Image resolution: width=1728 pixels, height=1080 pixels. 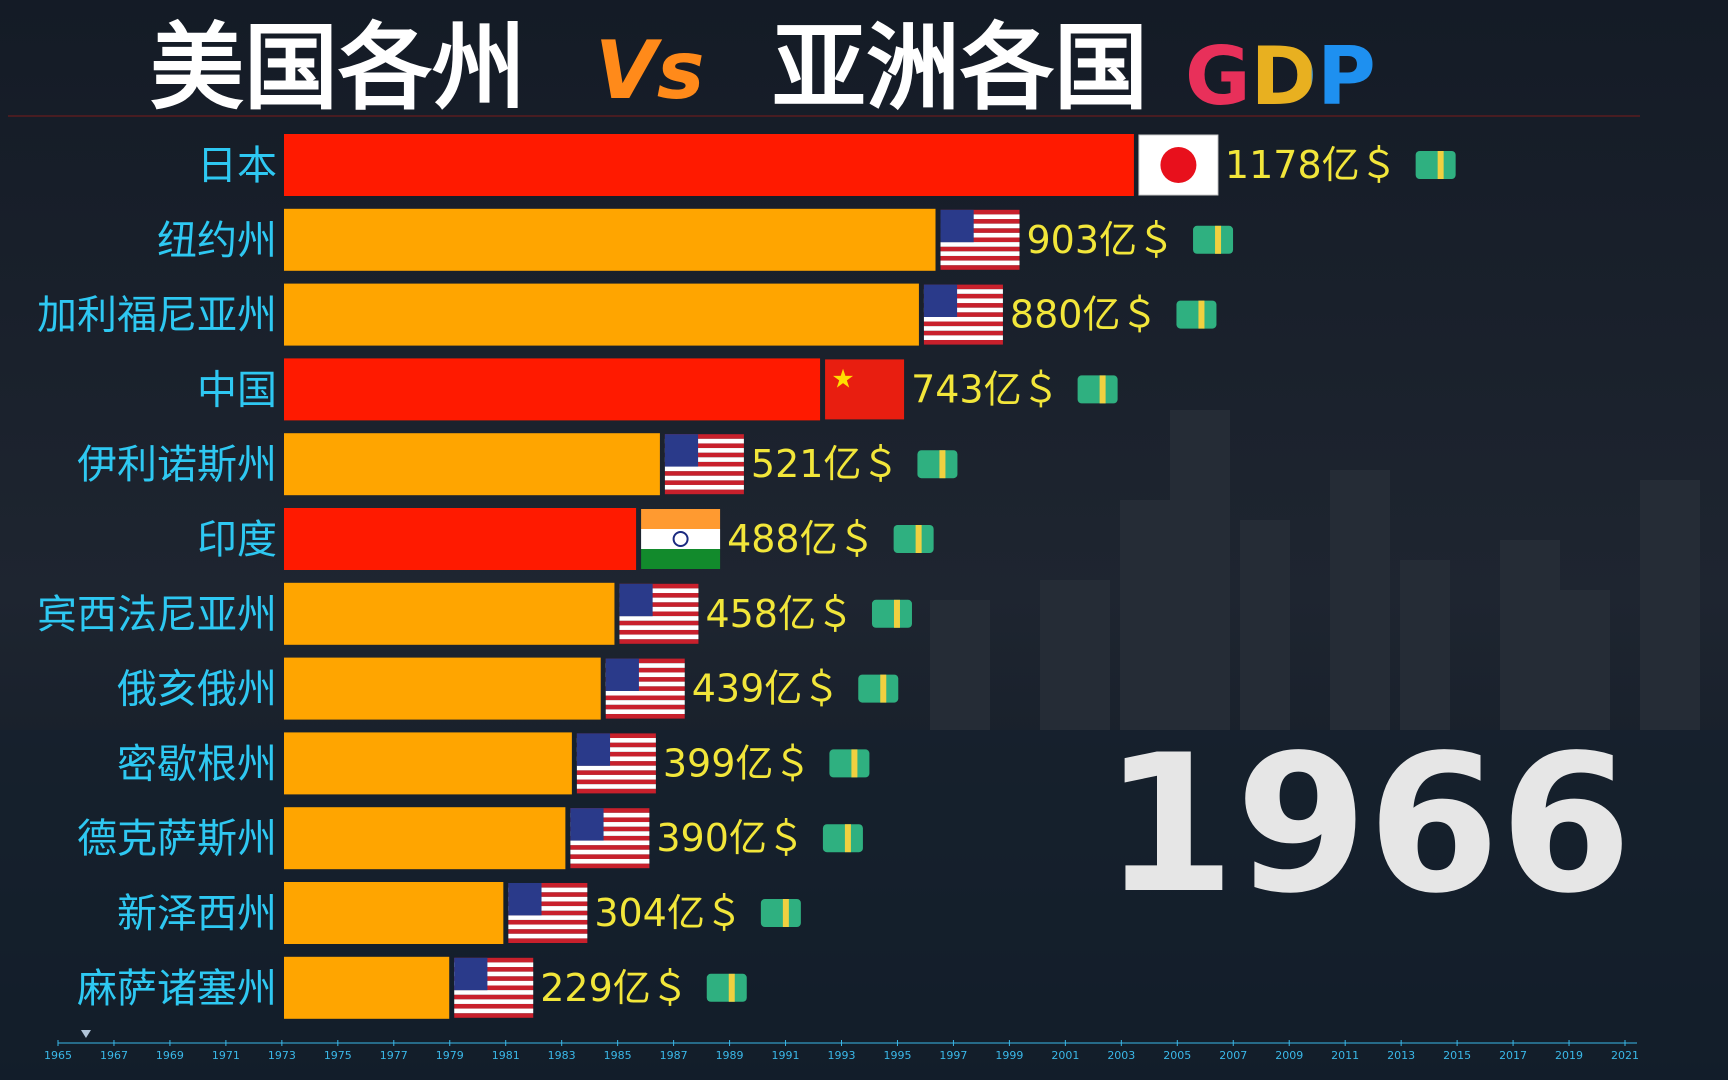 I want to click on timeline-tick-label: 1995, so click(x=897, y=1055).